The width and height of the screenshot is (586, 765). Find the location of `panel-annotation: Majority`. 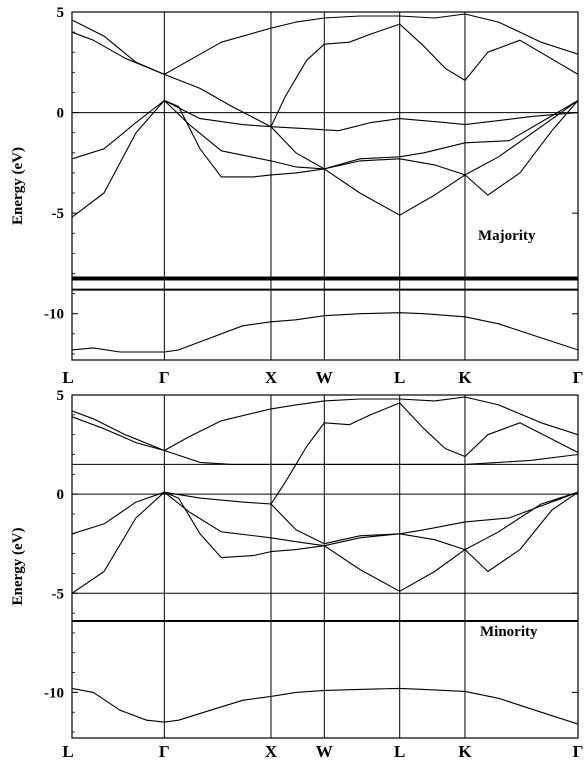

panel-annotation: Majority is located at coordinates (507, 236).